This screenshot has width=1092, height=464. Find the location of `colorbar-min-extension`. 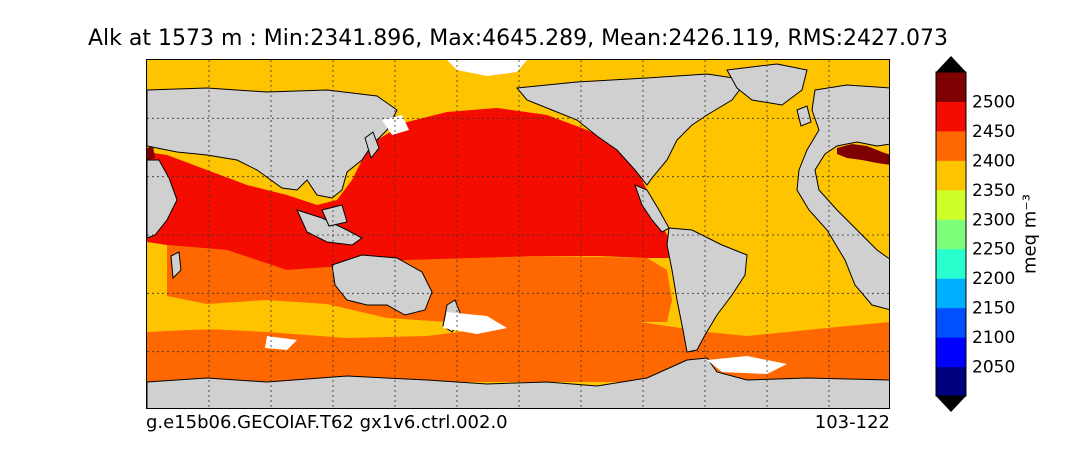

colorbar-min-extension is located at coordinates (951, 404).